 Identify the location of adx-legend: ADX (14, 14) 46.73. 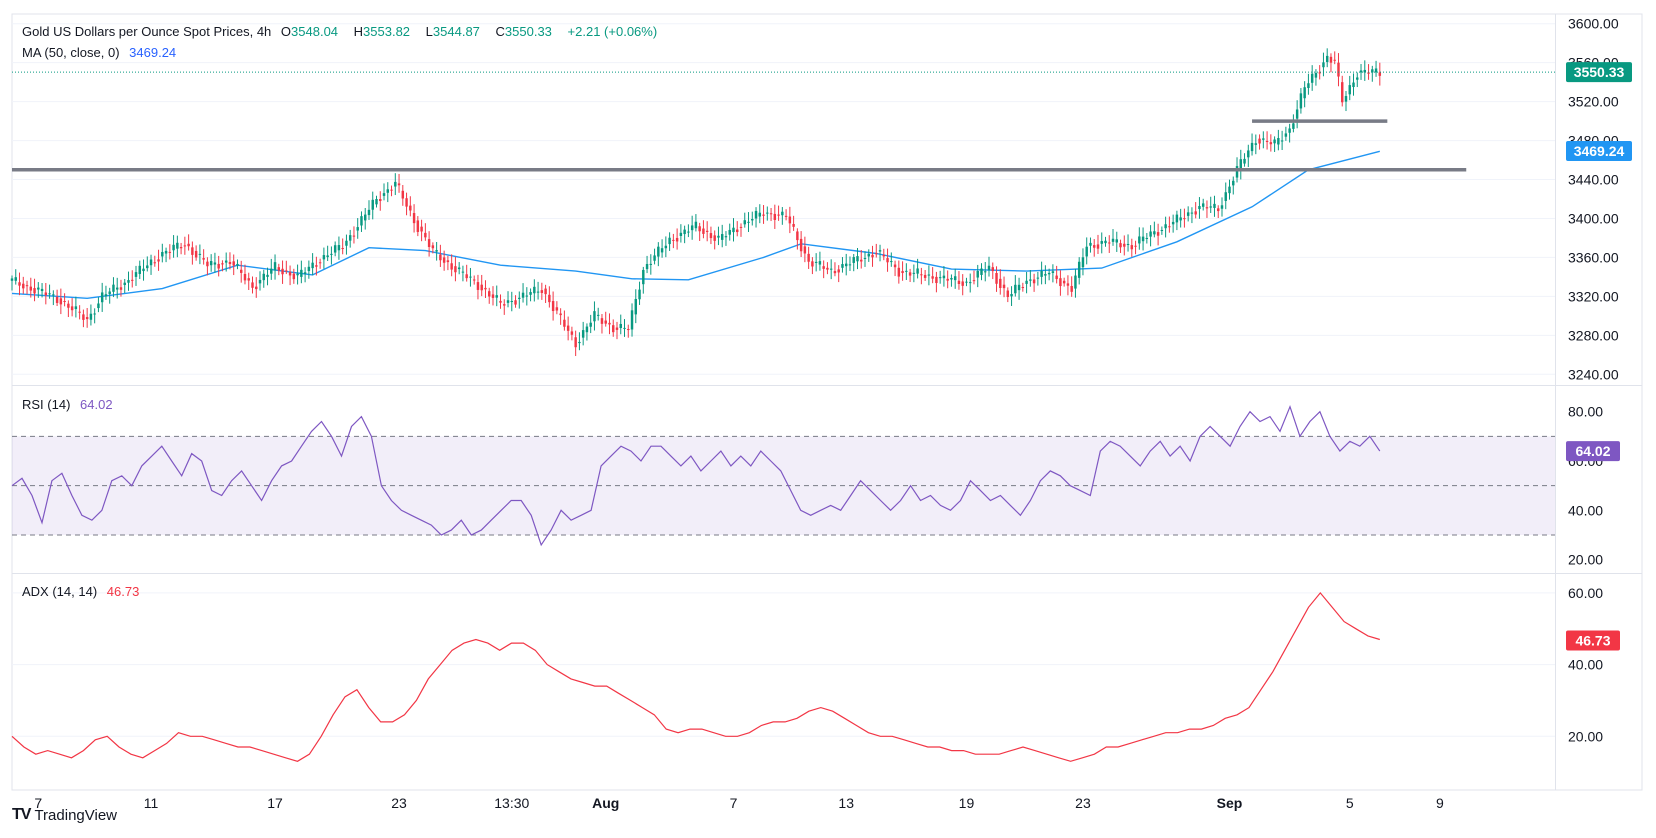
(83, 591).